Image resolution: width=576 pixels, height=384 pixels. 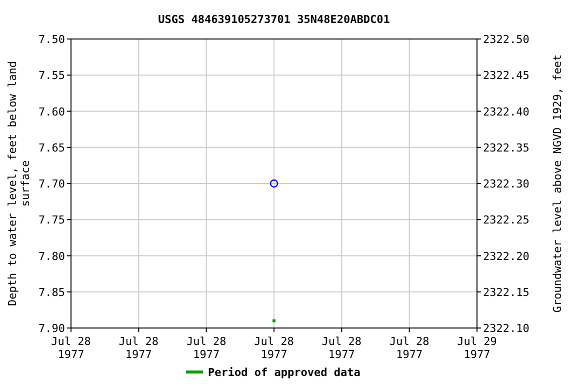 I want to click on x-tick-label: Jul 29 1977, so click(x=477, y=348).